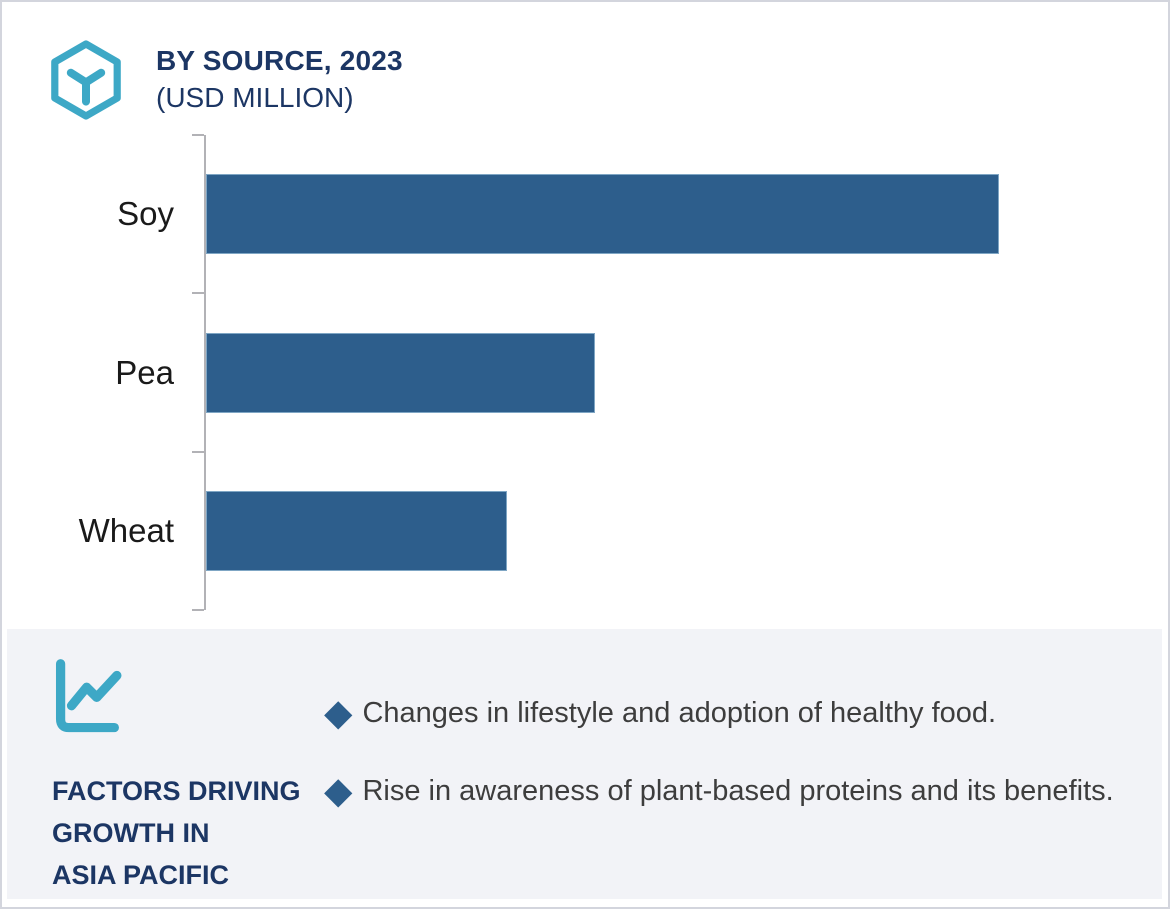  I want to click on factors-heading-line: ASIA PACIFIC, so click(141, 875).